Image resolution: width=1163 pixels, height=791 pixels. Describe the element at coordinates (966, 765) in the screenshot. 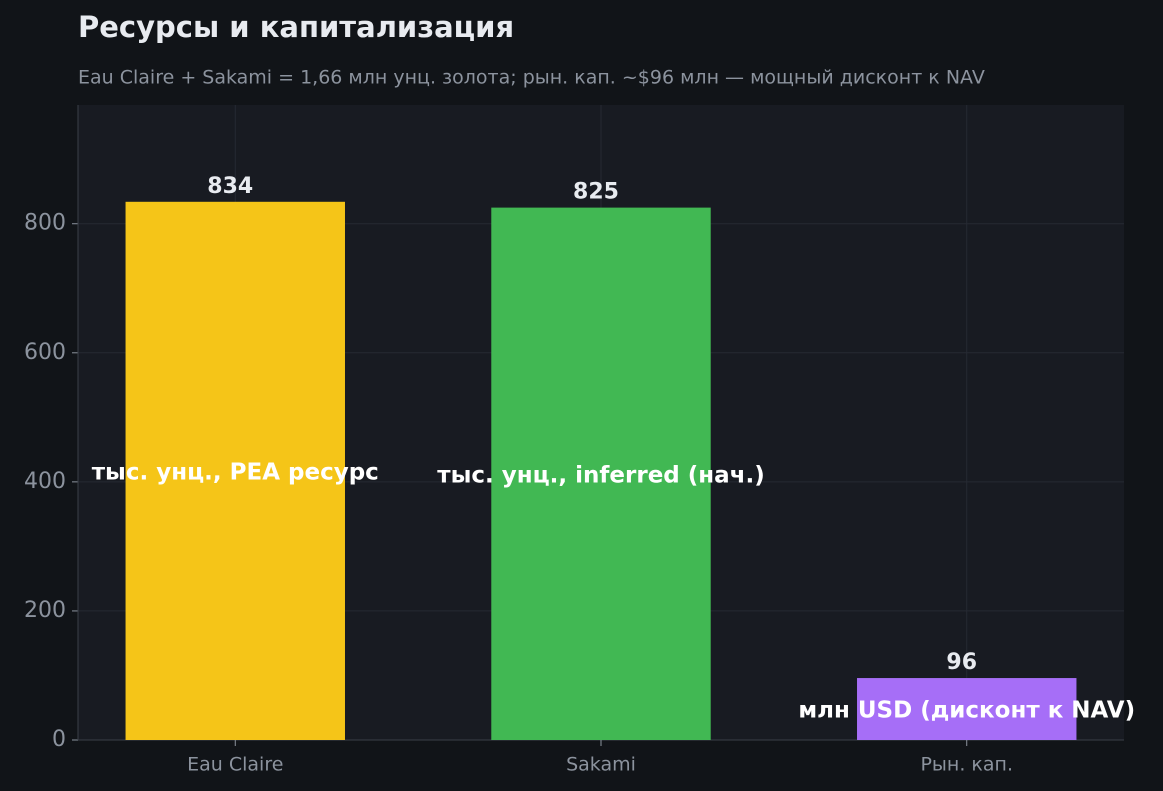

I see `x-tick-label: Рын. кап.` at that location.